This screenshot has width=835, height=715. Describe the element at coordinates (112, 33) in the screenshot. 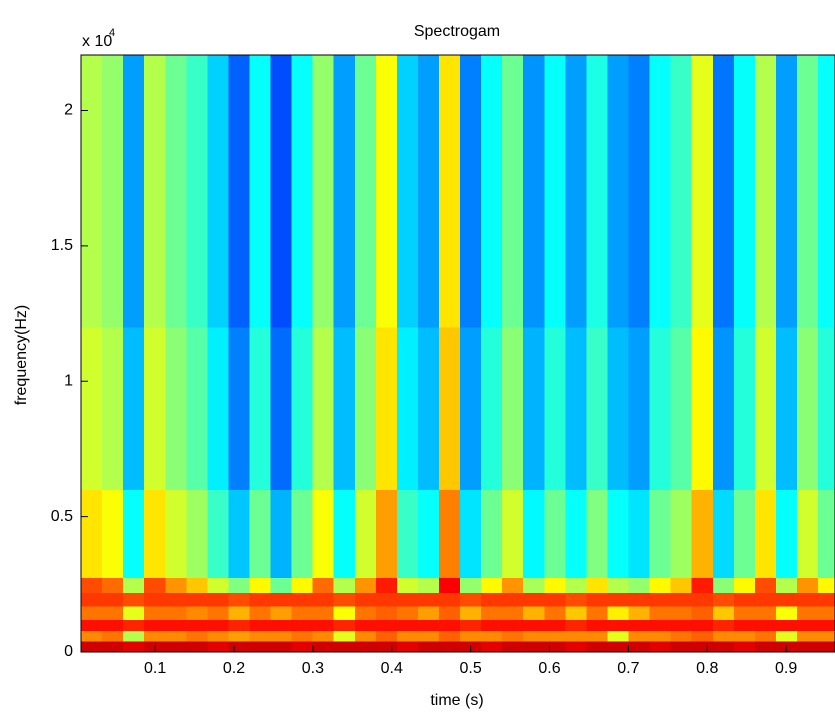

I see `y-scale-exponent: 4` at that location.